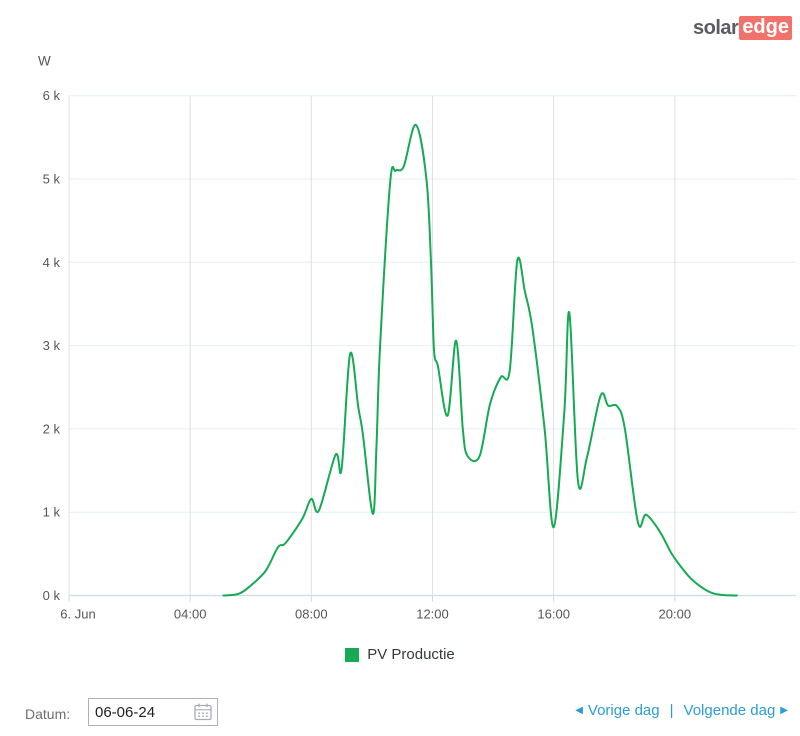  Describe the element at coordinates (311, 614) in the screenshot. I see `x-tick-label: 08:00` at that location.